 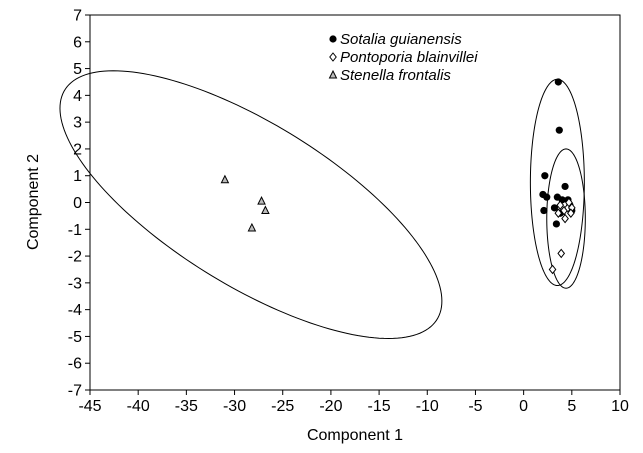 I want to click on y-tick-label: 4, so click(x=77, y=96).